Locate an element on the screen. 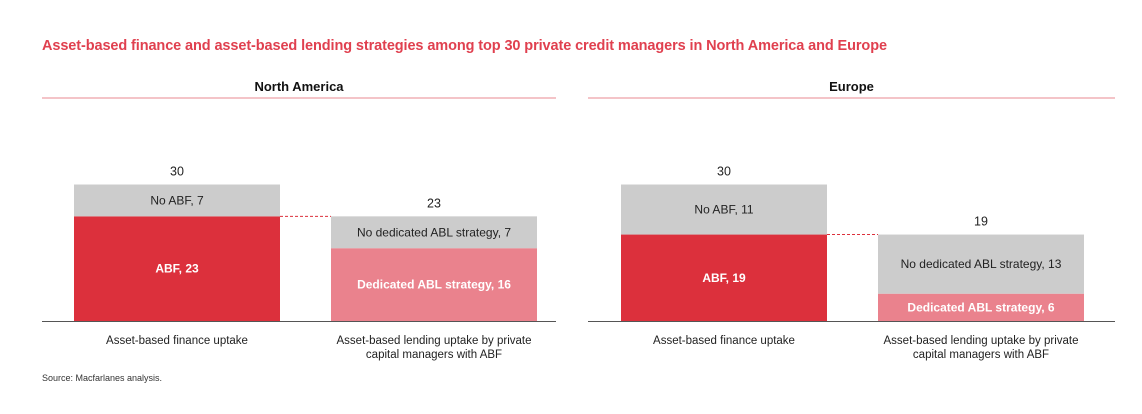 The height and width of the screenshot is (414, 1142). segment-label: ABF, 23 is located at coordinates (177, 269).